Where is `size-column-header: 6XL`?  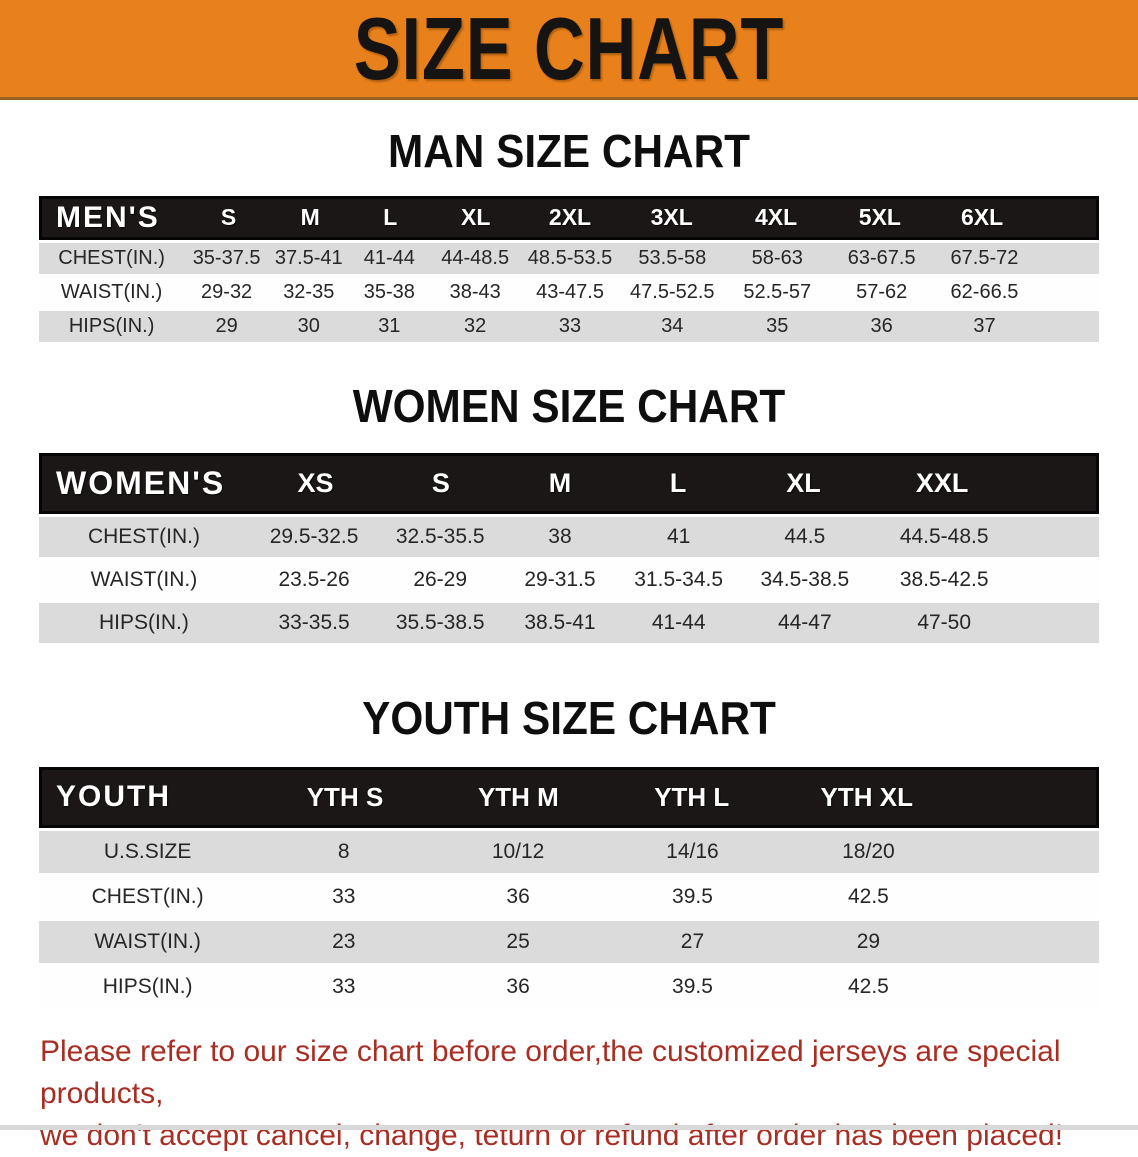 size-column-header: 6XL is located at coordinates (982, 217).